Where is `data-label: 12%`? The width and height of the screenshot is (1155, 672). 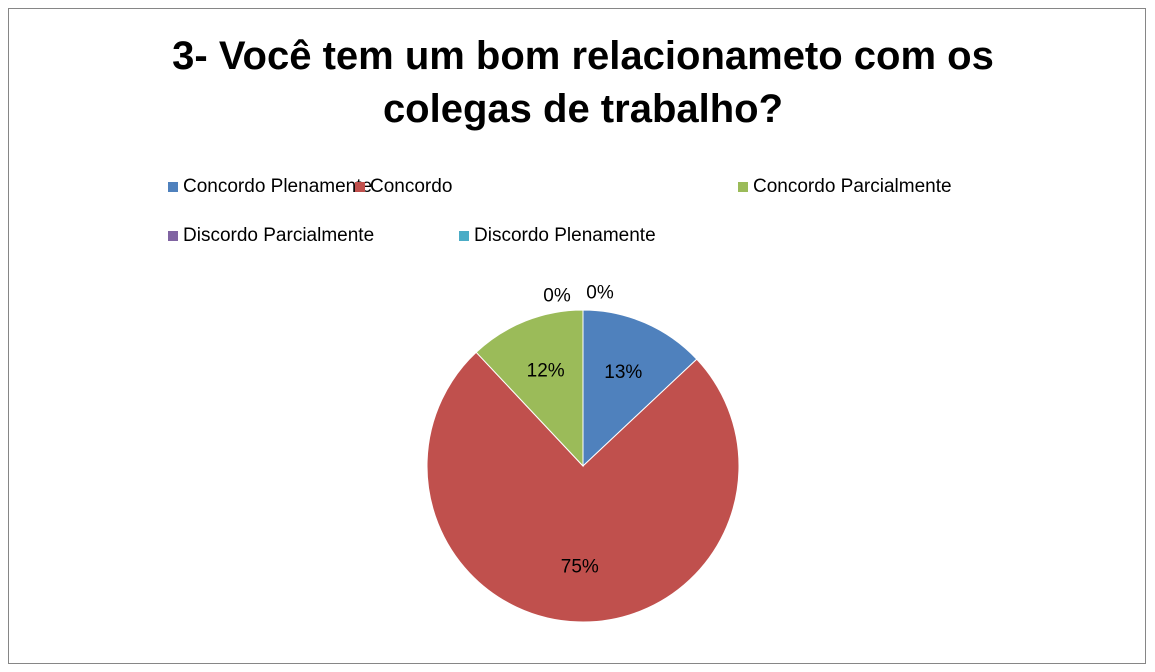
data-label: 12% is located at coordinates (546, 371).